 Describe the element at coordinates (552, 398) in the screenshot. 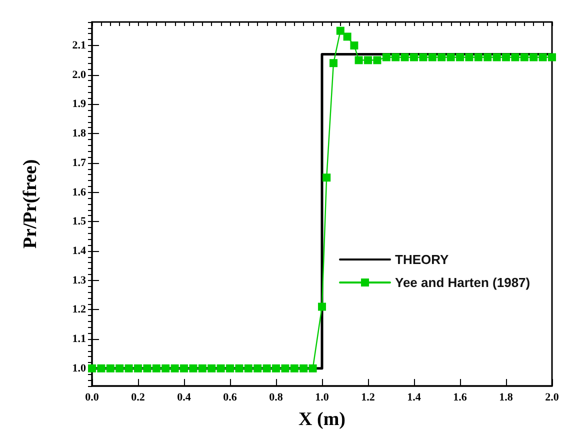

I see `x-tick-label: 2.0` at that location.